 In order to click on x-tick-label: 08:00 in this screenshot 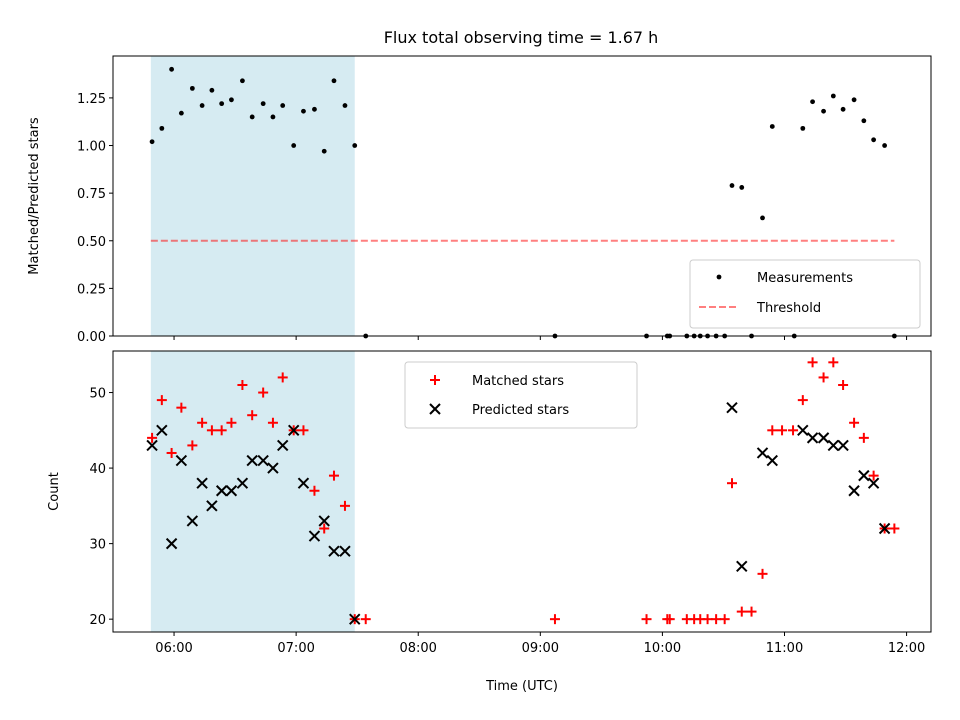, I will do `click(417, 648)`.